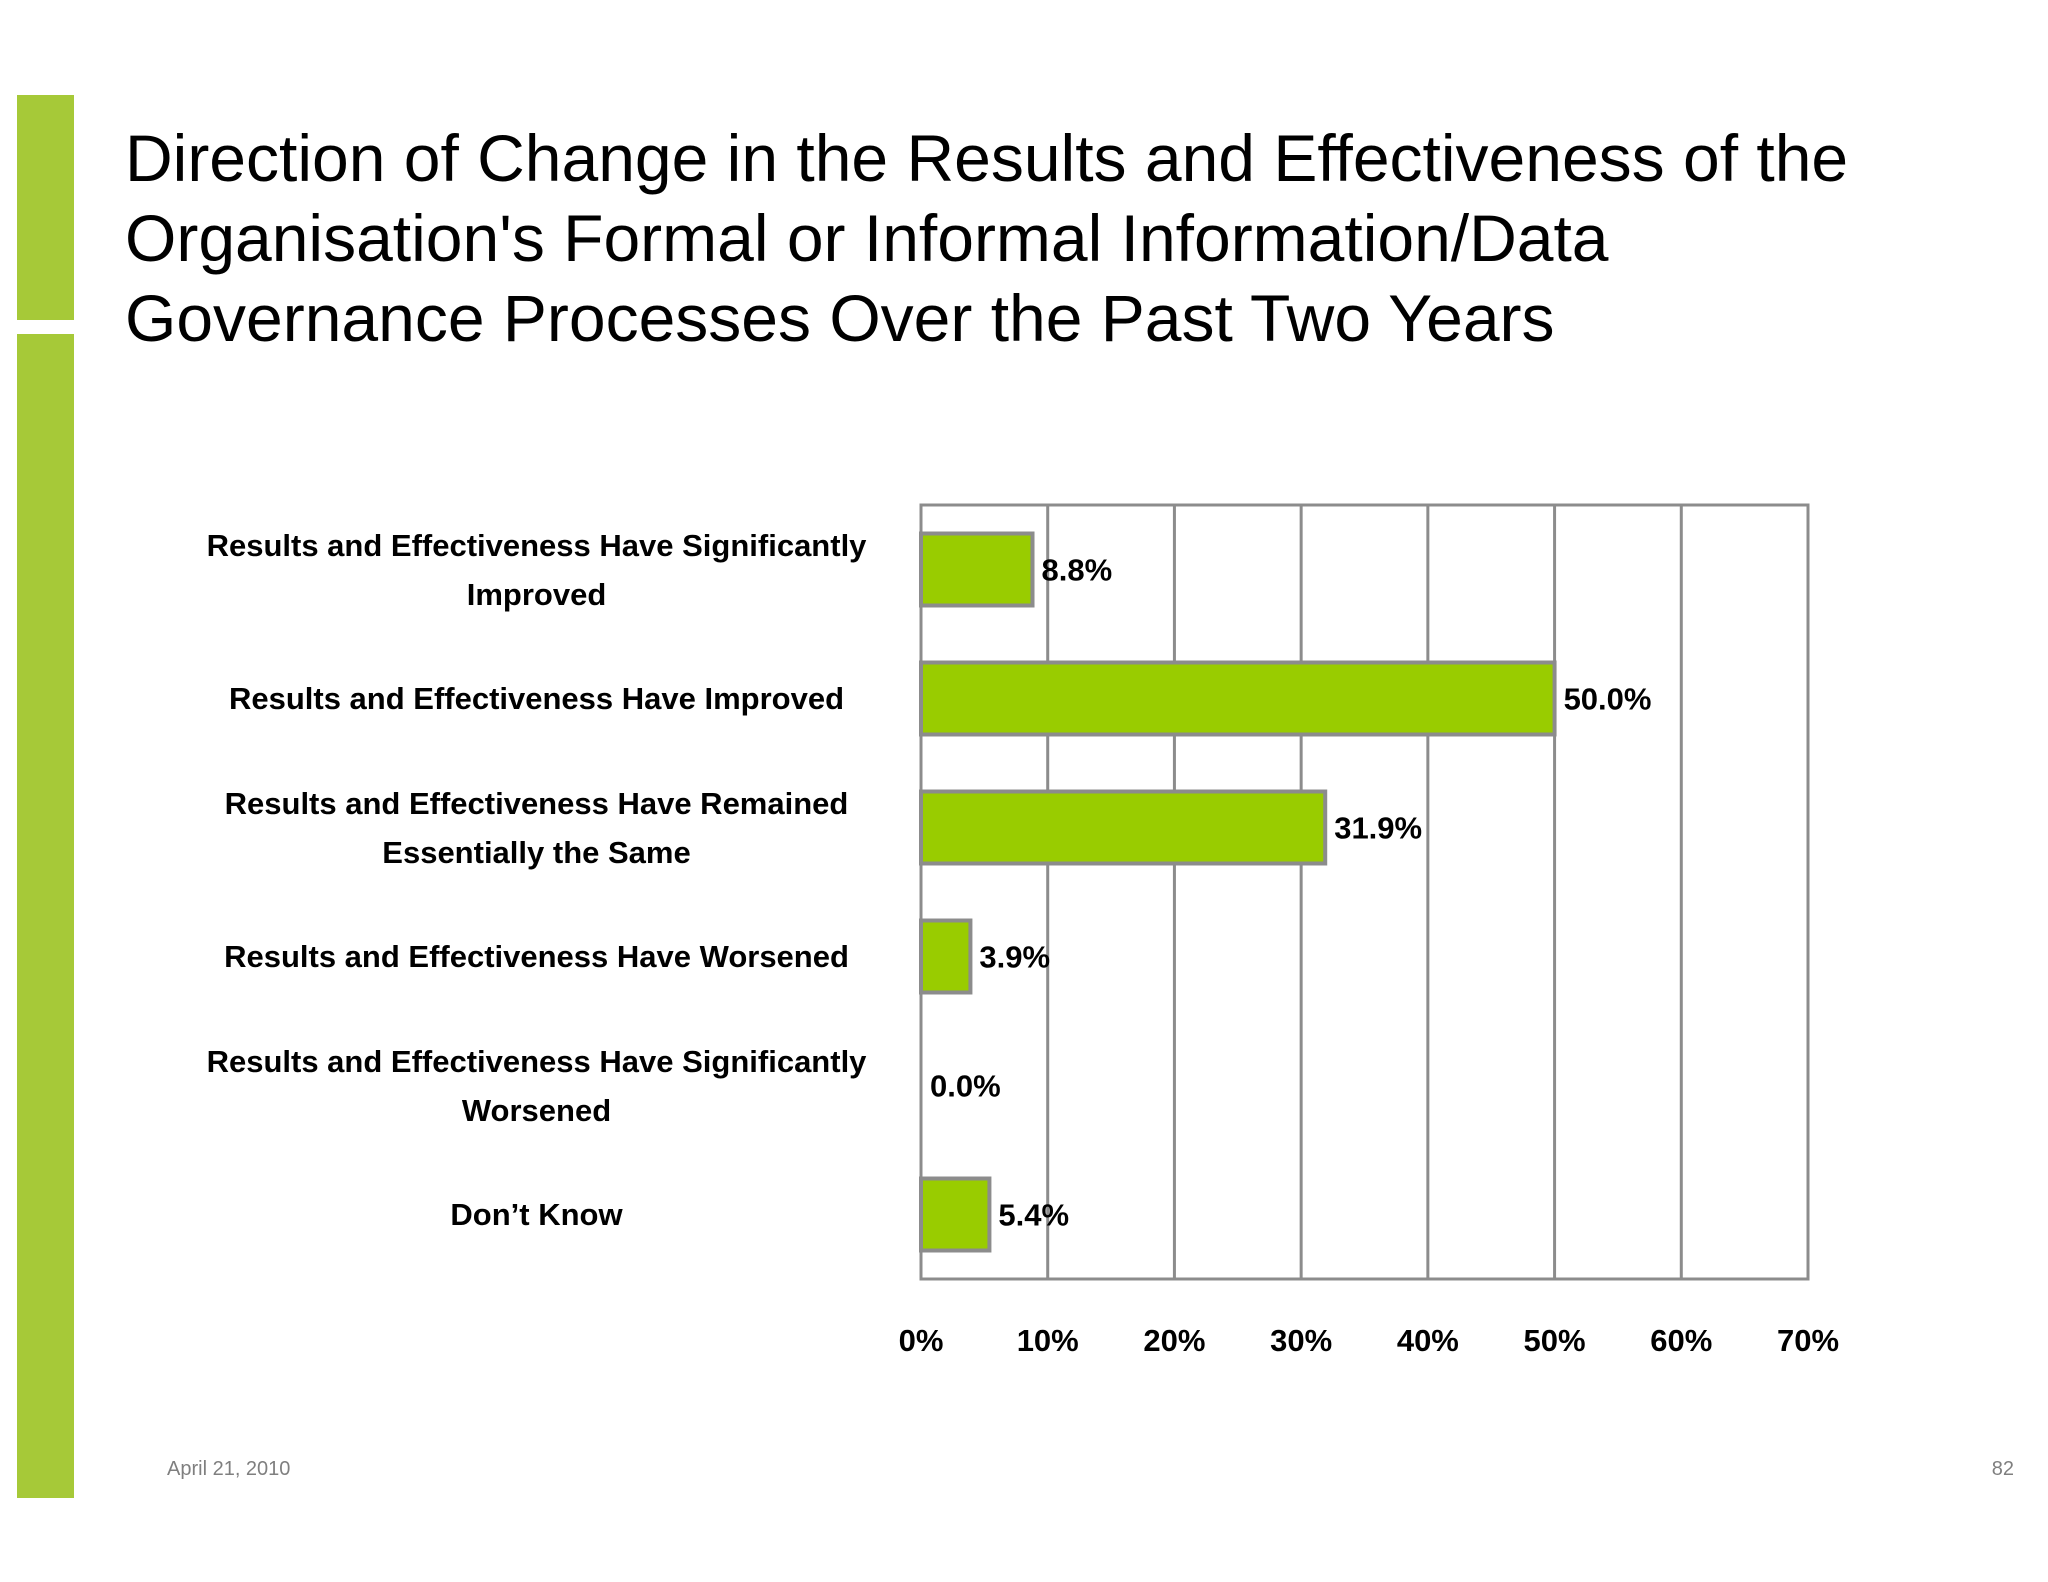 The height and width of the screenshot is (1582, 2048). What do you see at coordinates (45, 916) in the screenshot?
I see `accent-bar-bottom` at bounding box center [45, 916].